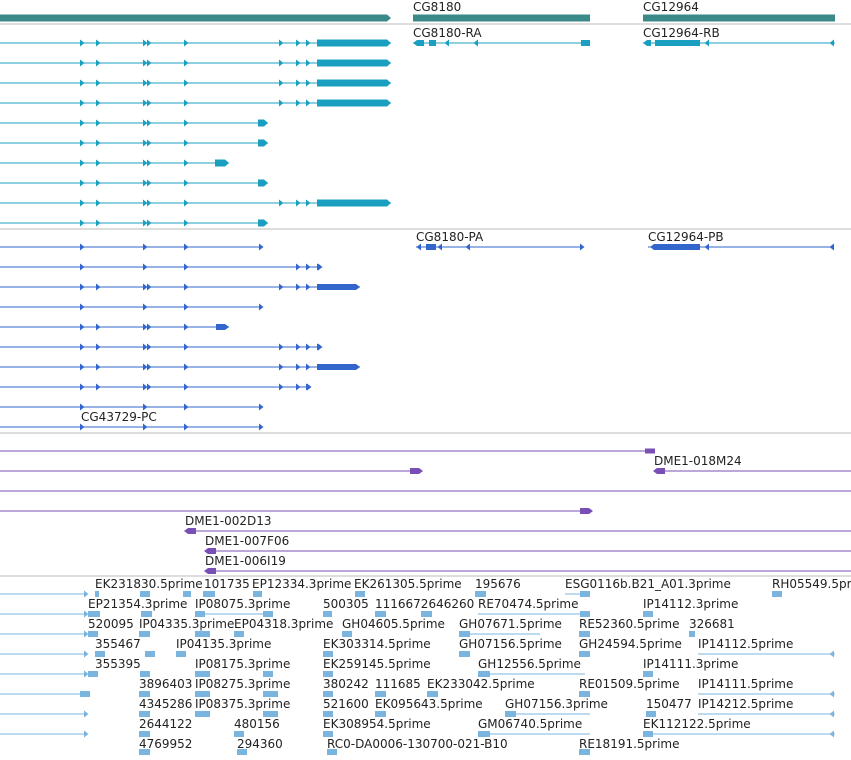  What do you see at coordinates (691, 664) in the screenshot?
I see `est-label: IP14111.3prime` at bounding box center [691, 664].